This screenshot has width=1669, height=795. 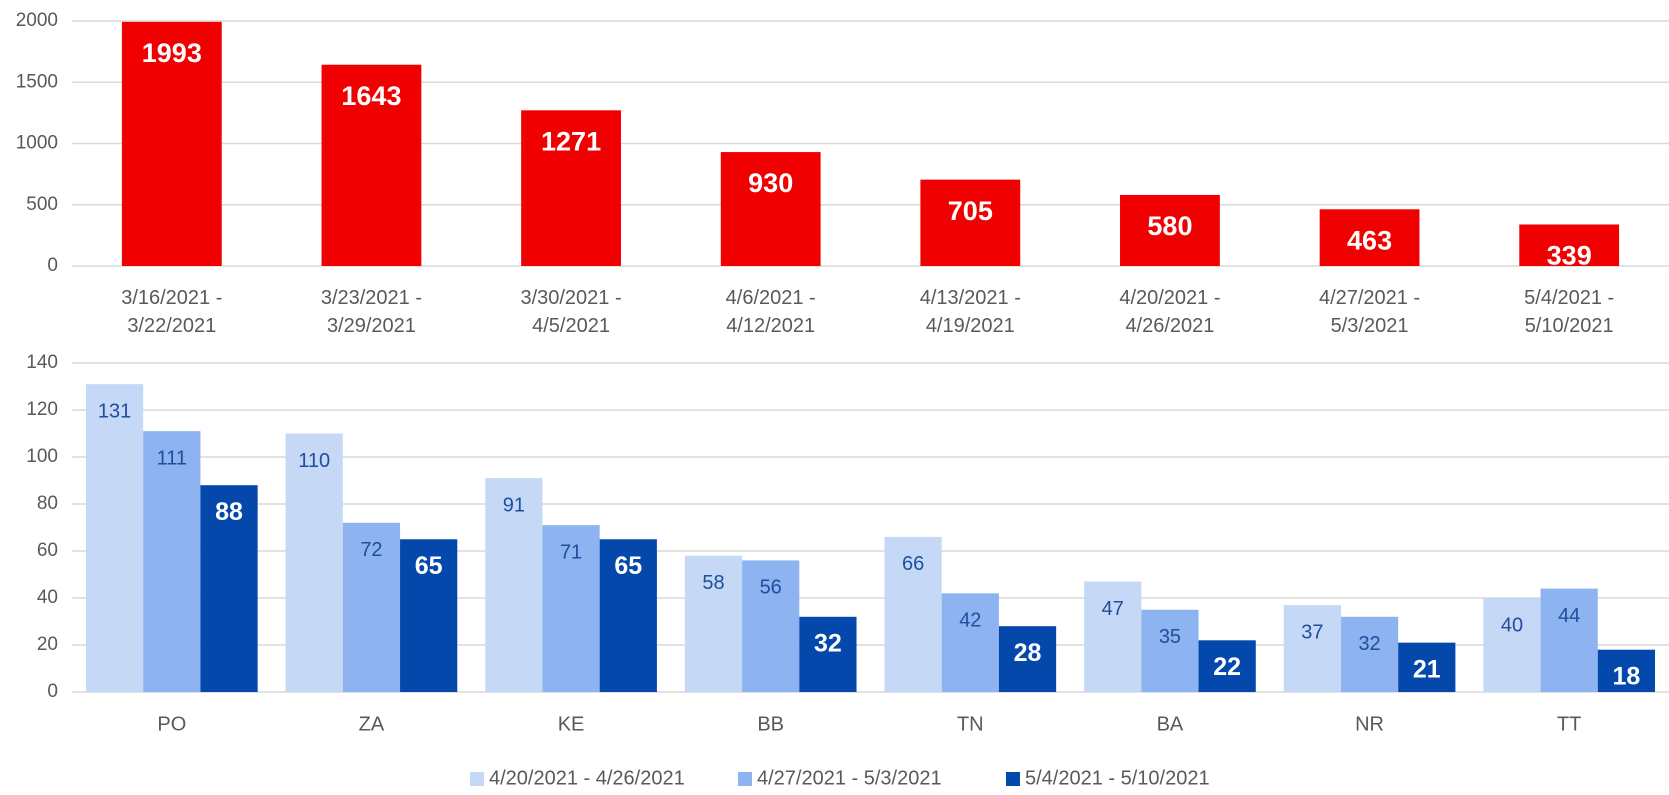 What do you see at coordinates (587, 778) in the screenshot?
I see `legend-label: 4/20/2021 - 4/26/2021` at bounding box center [587, 778].